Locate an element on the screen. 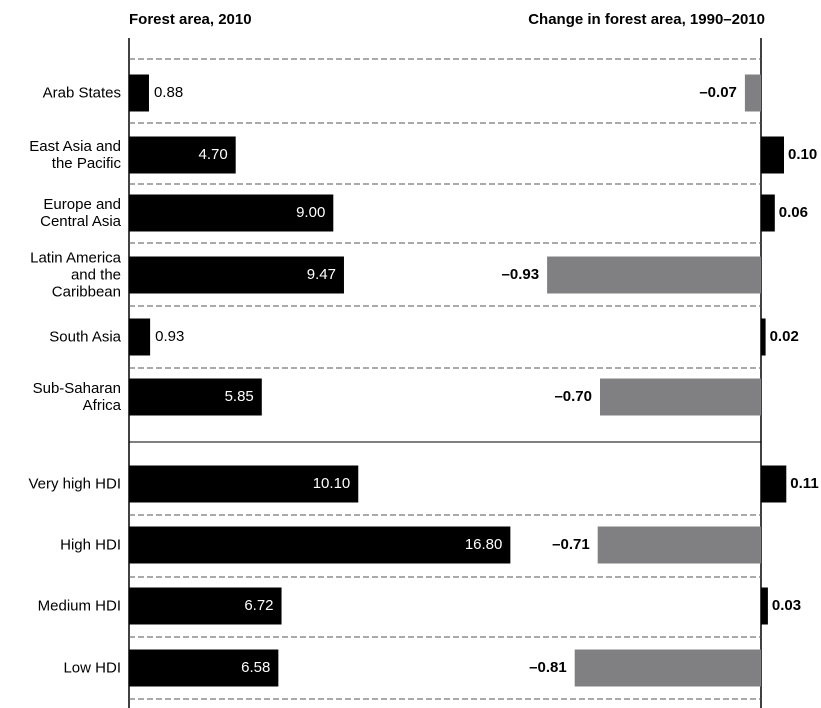  left-title: Forest area, 2010 is located at coordinates (190, 19).